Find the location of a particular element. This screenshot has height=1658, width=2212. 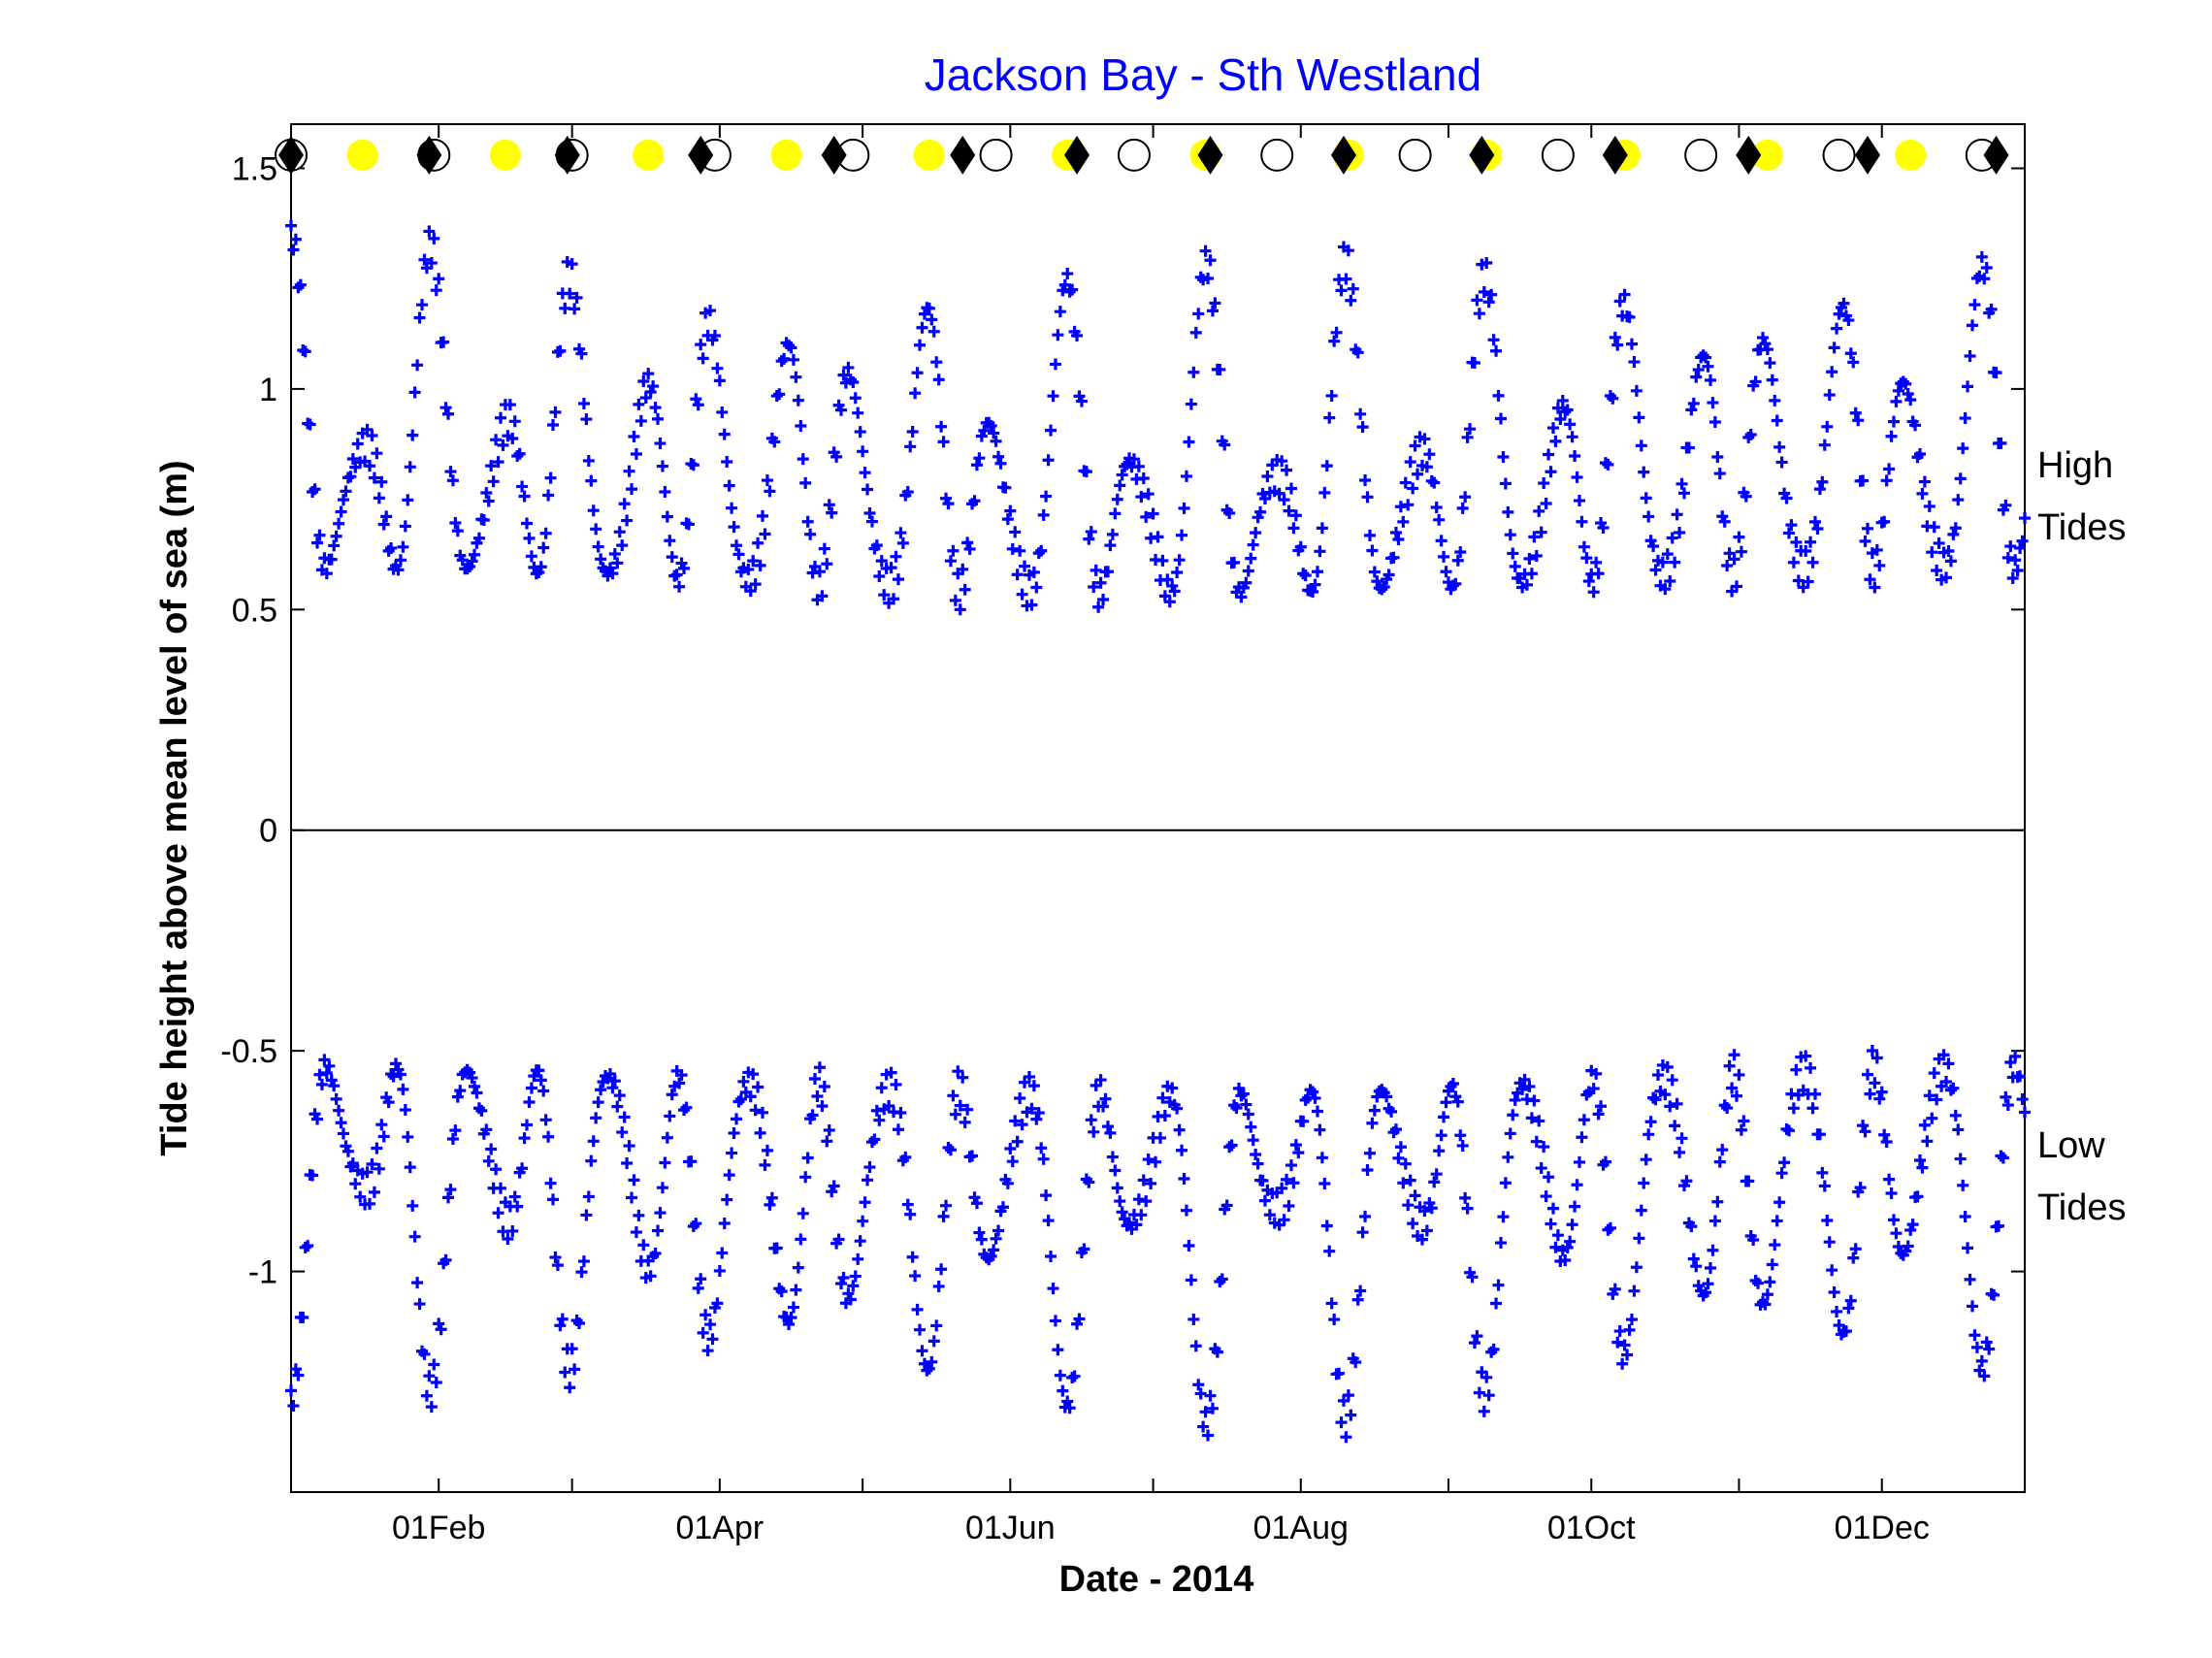

y-axis-label: Tide height above mean level of sea (m) is located at coordinates (175, 807).